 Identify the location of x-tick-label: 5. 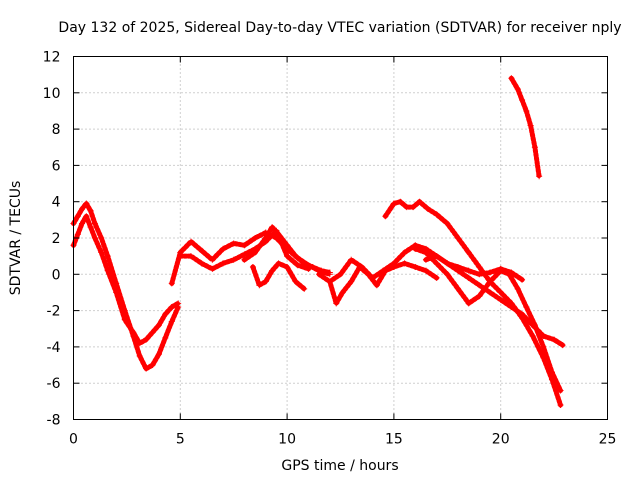
(180, 440).